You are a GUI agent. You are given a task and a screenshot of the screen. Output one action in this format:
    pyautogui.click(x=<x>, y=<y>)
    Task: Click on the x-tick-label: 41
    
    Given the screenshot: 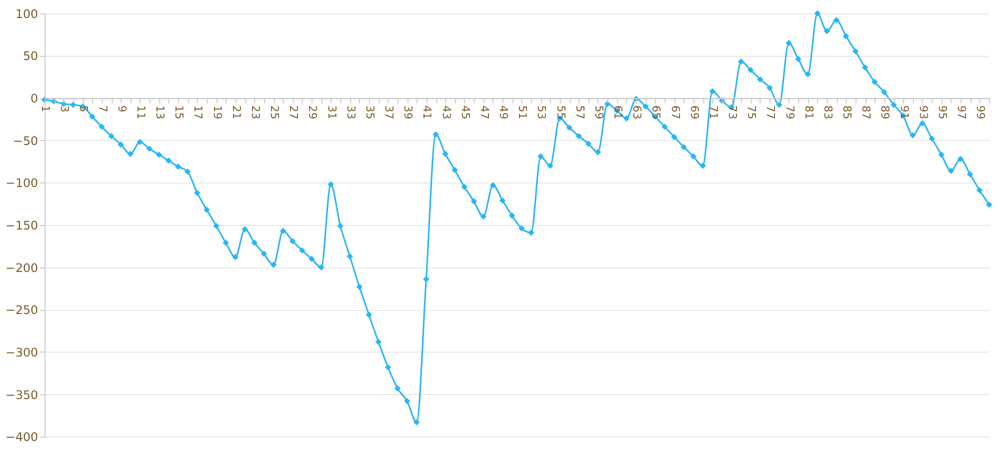 What is the action you would take?
    pyautogui.click(x=427, y=112)
    